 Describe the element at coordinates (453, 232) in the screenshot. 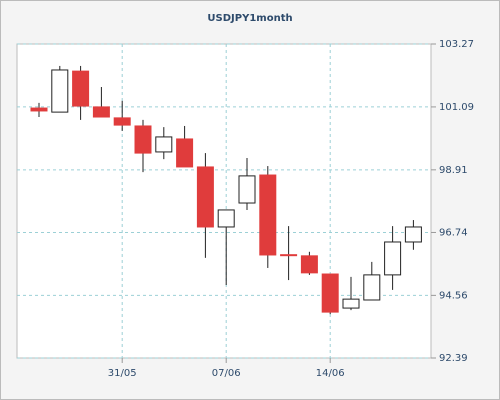

I see `y-tick-label: 96.74` at that location.